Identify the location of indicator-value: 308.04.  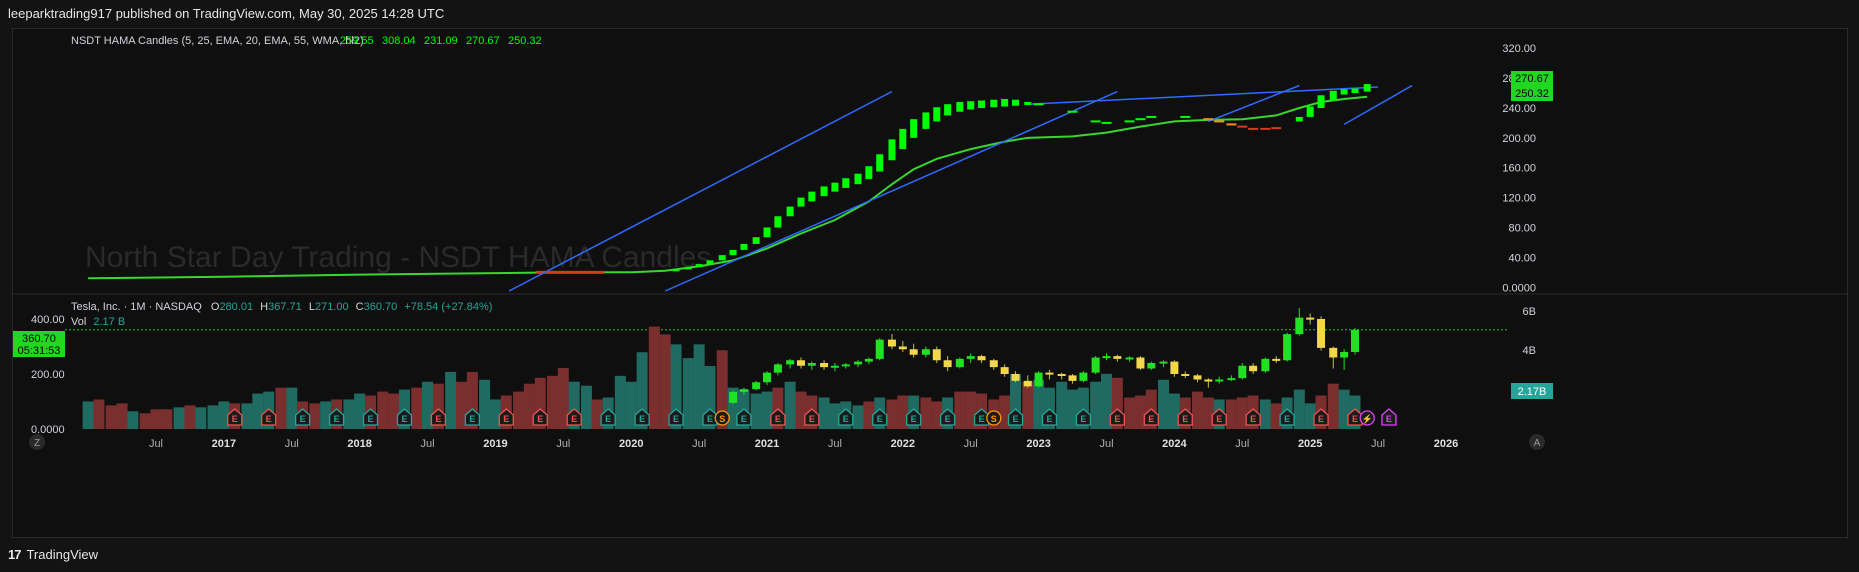
(399, 41).